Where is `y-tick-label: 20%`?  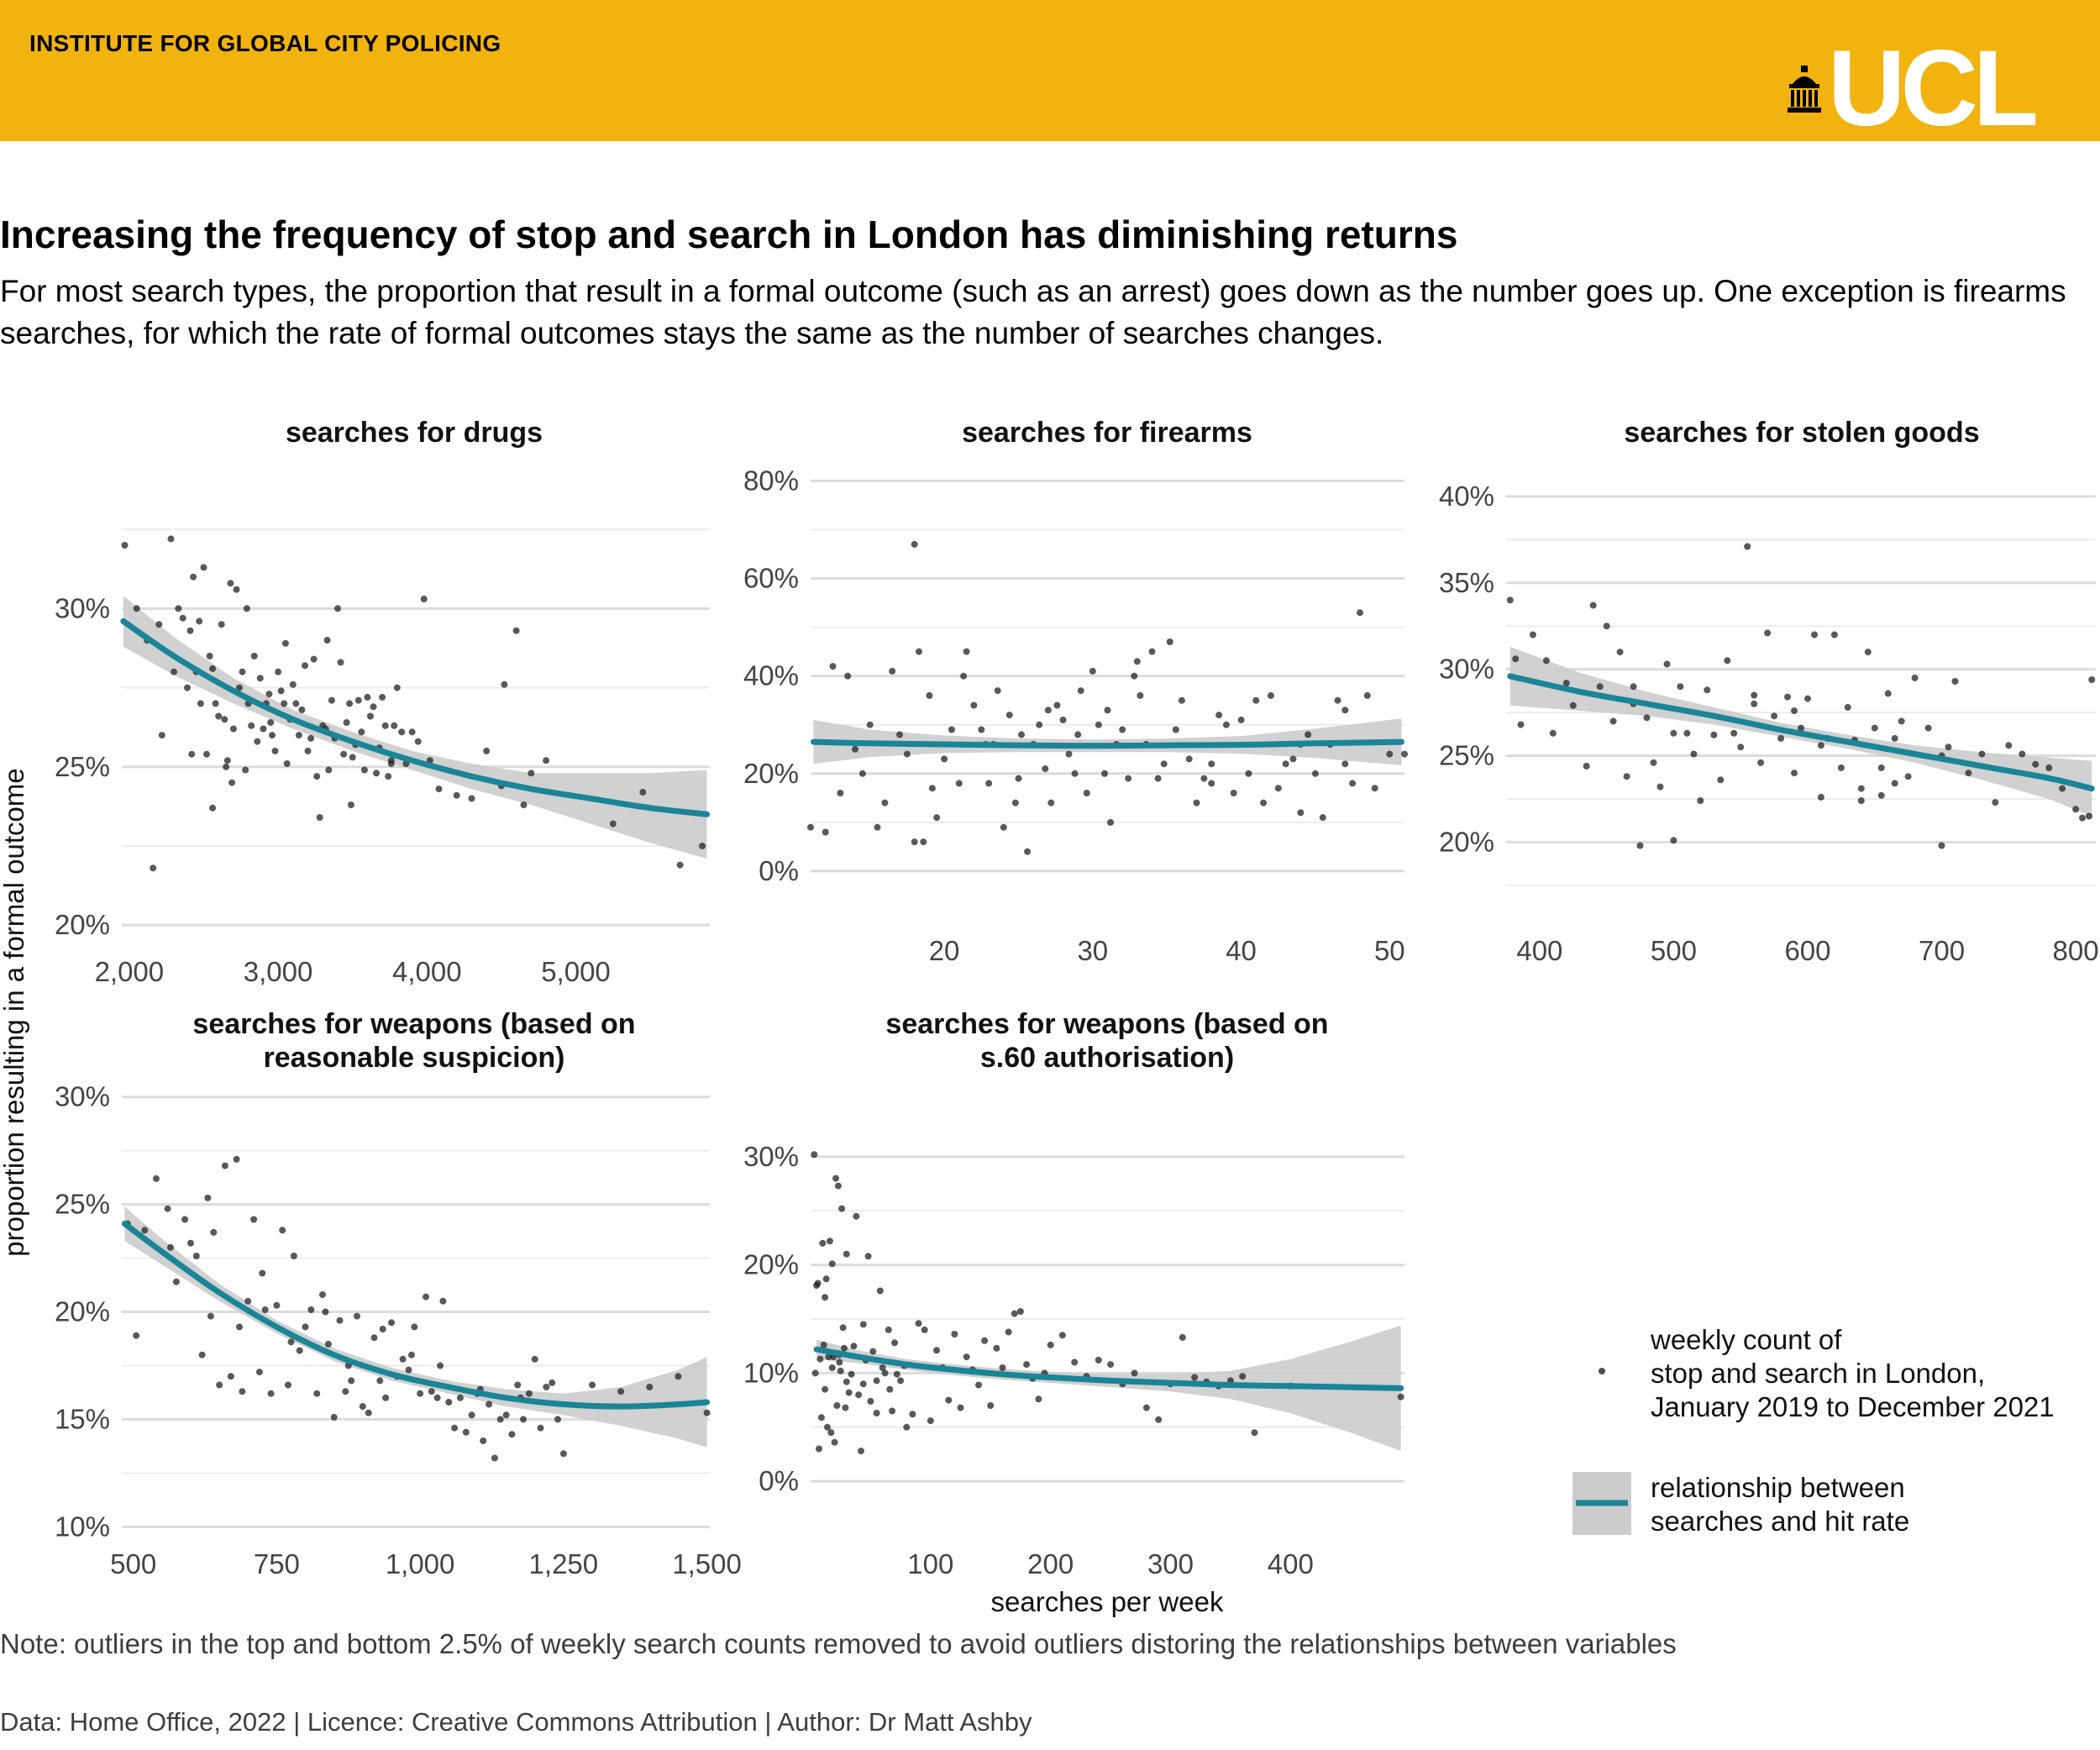 y-tick-label: 20% is located at coordinates (1466, 842).